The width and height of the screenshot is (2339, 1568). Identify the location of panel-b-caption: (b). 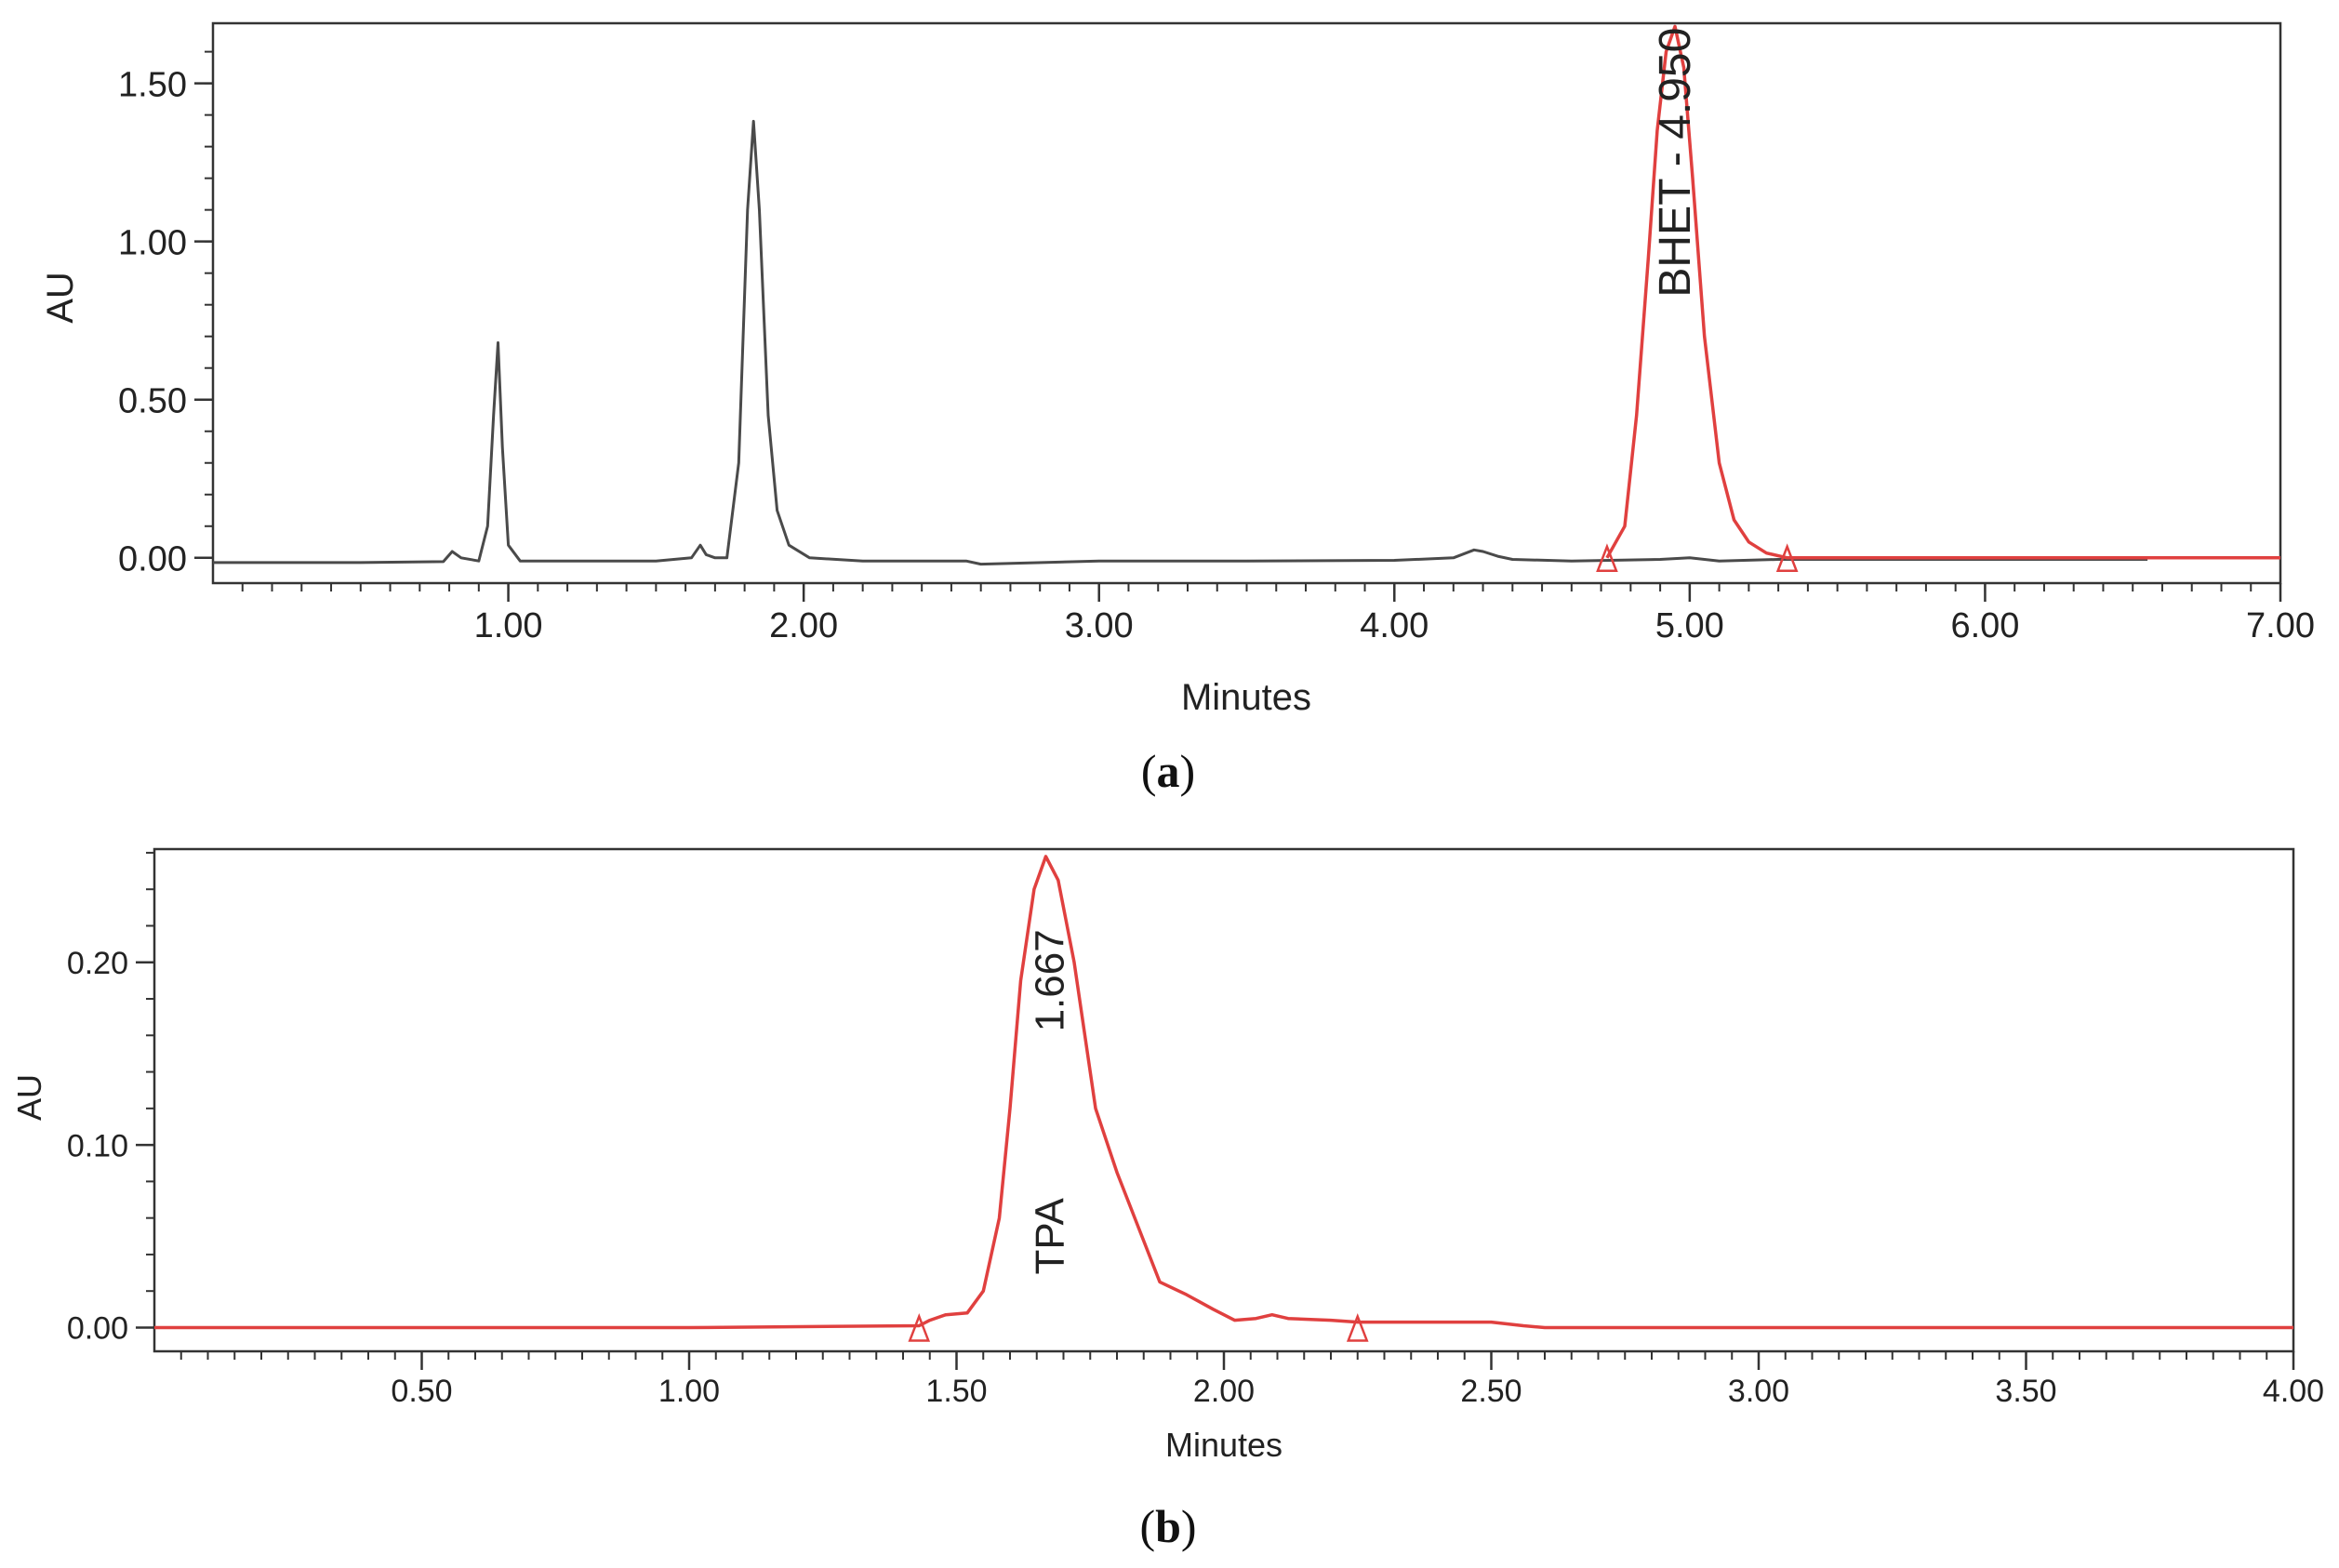
(1168, 1526).